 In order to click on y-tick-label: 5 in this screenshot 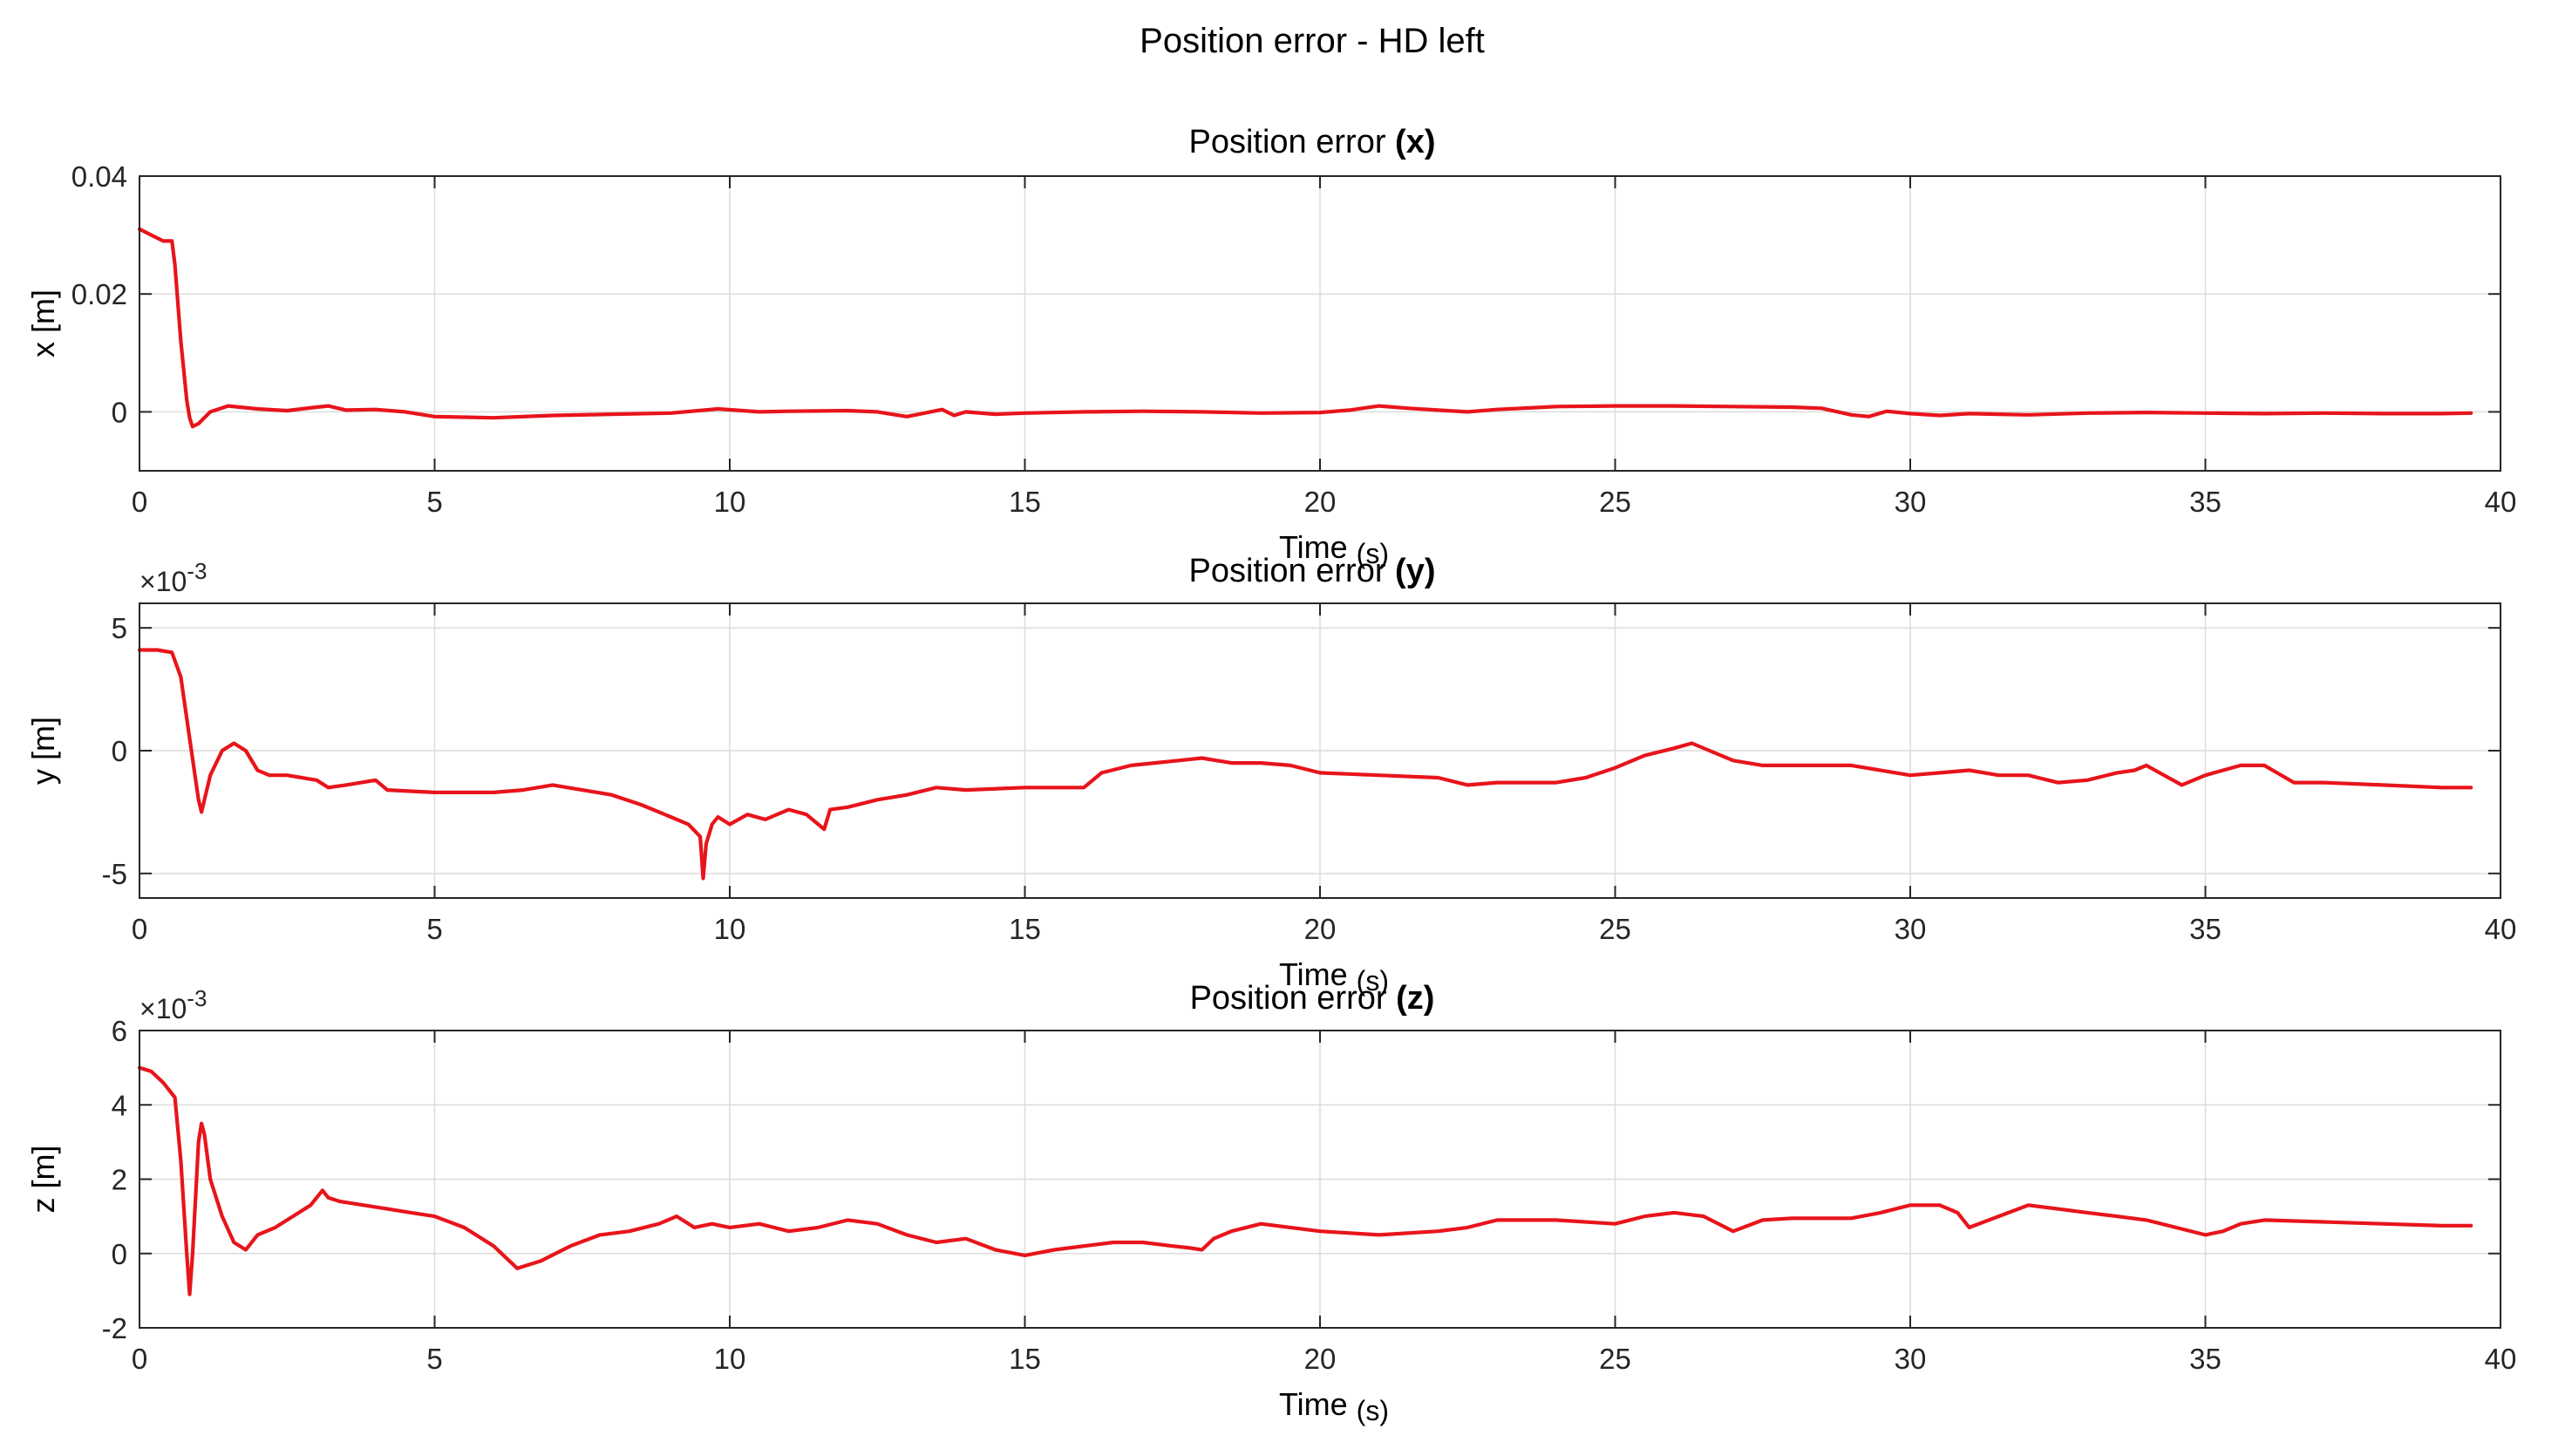, I will do `click(119, 628)`.